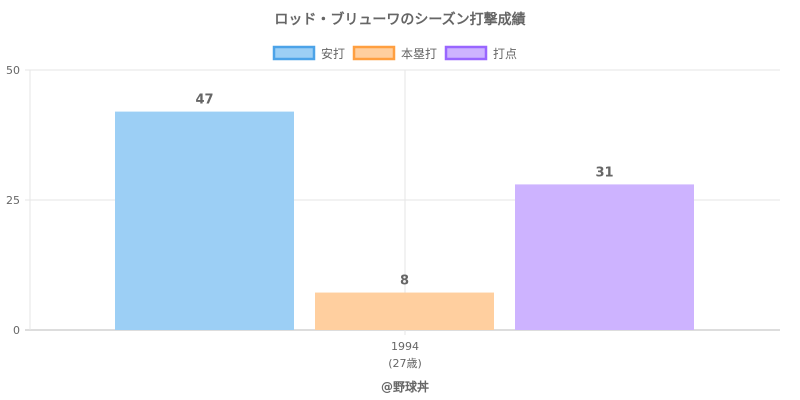 The width and height of the screenshot is (800, 400). Describe the element at coordinates (204, 100) in the screenshot. I see `data-label: 47` at that location.